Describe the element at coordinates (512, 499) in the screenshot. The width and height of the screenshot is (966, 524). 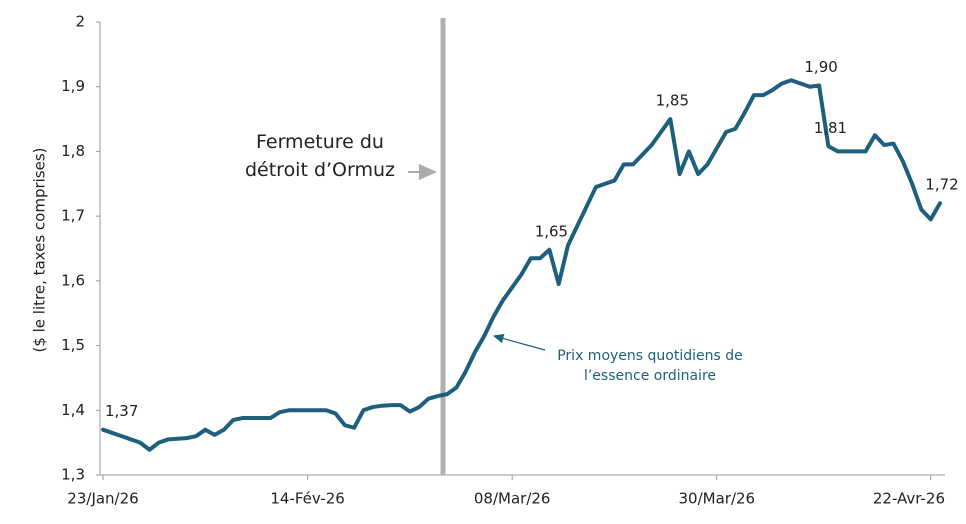
I see `x-tick-label: 08/Mar/26` at that location.